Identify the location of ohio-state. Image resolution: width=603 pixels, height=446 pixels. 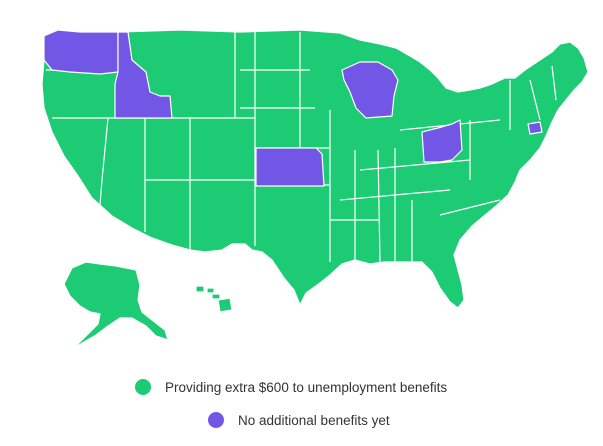
(442, 141).